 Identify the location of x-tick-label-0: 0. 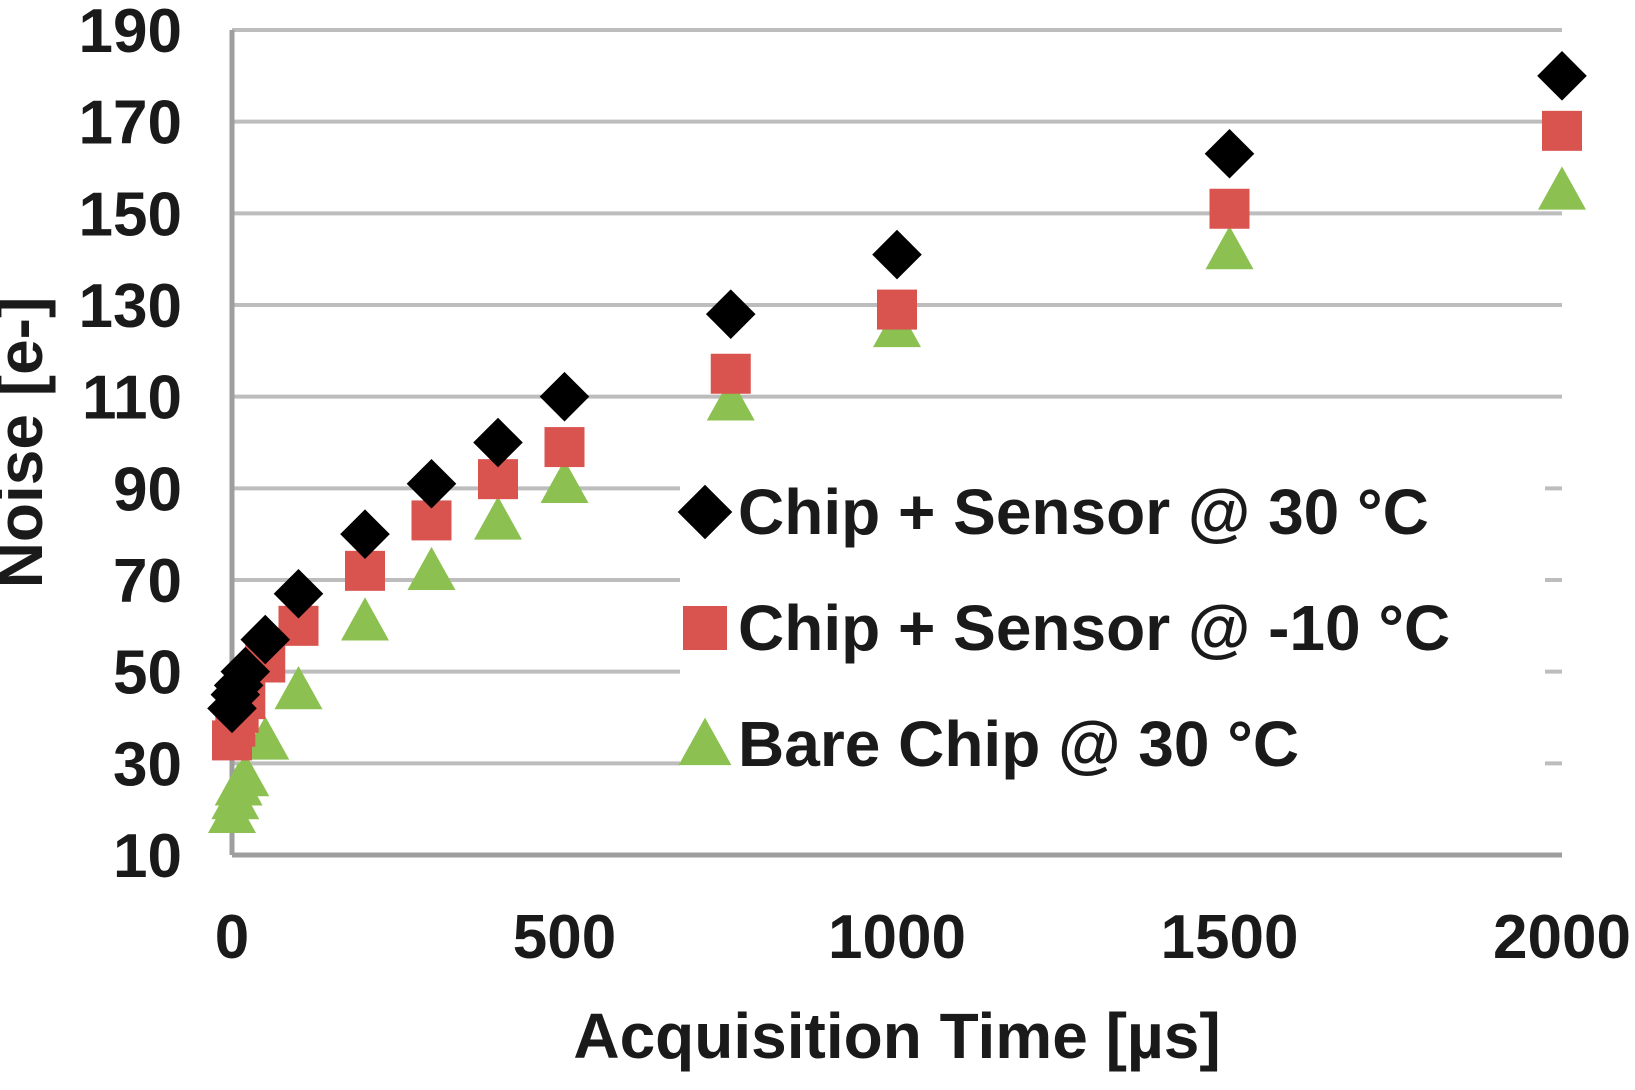
(232, 937).